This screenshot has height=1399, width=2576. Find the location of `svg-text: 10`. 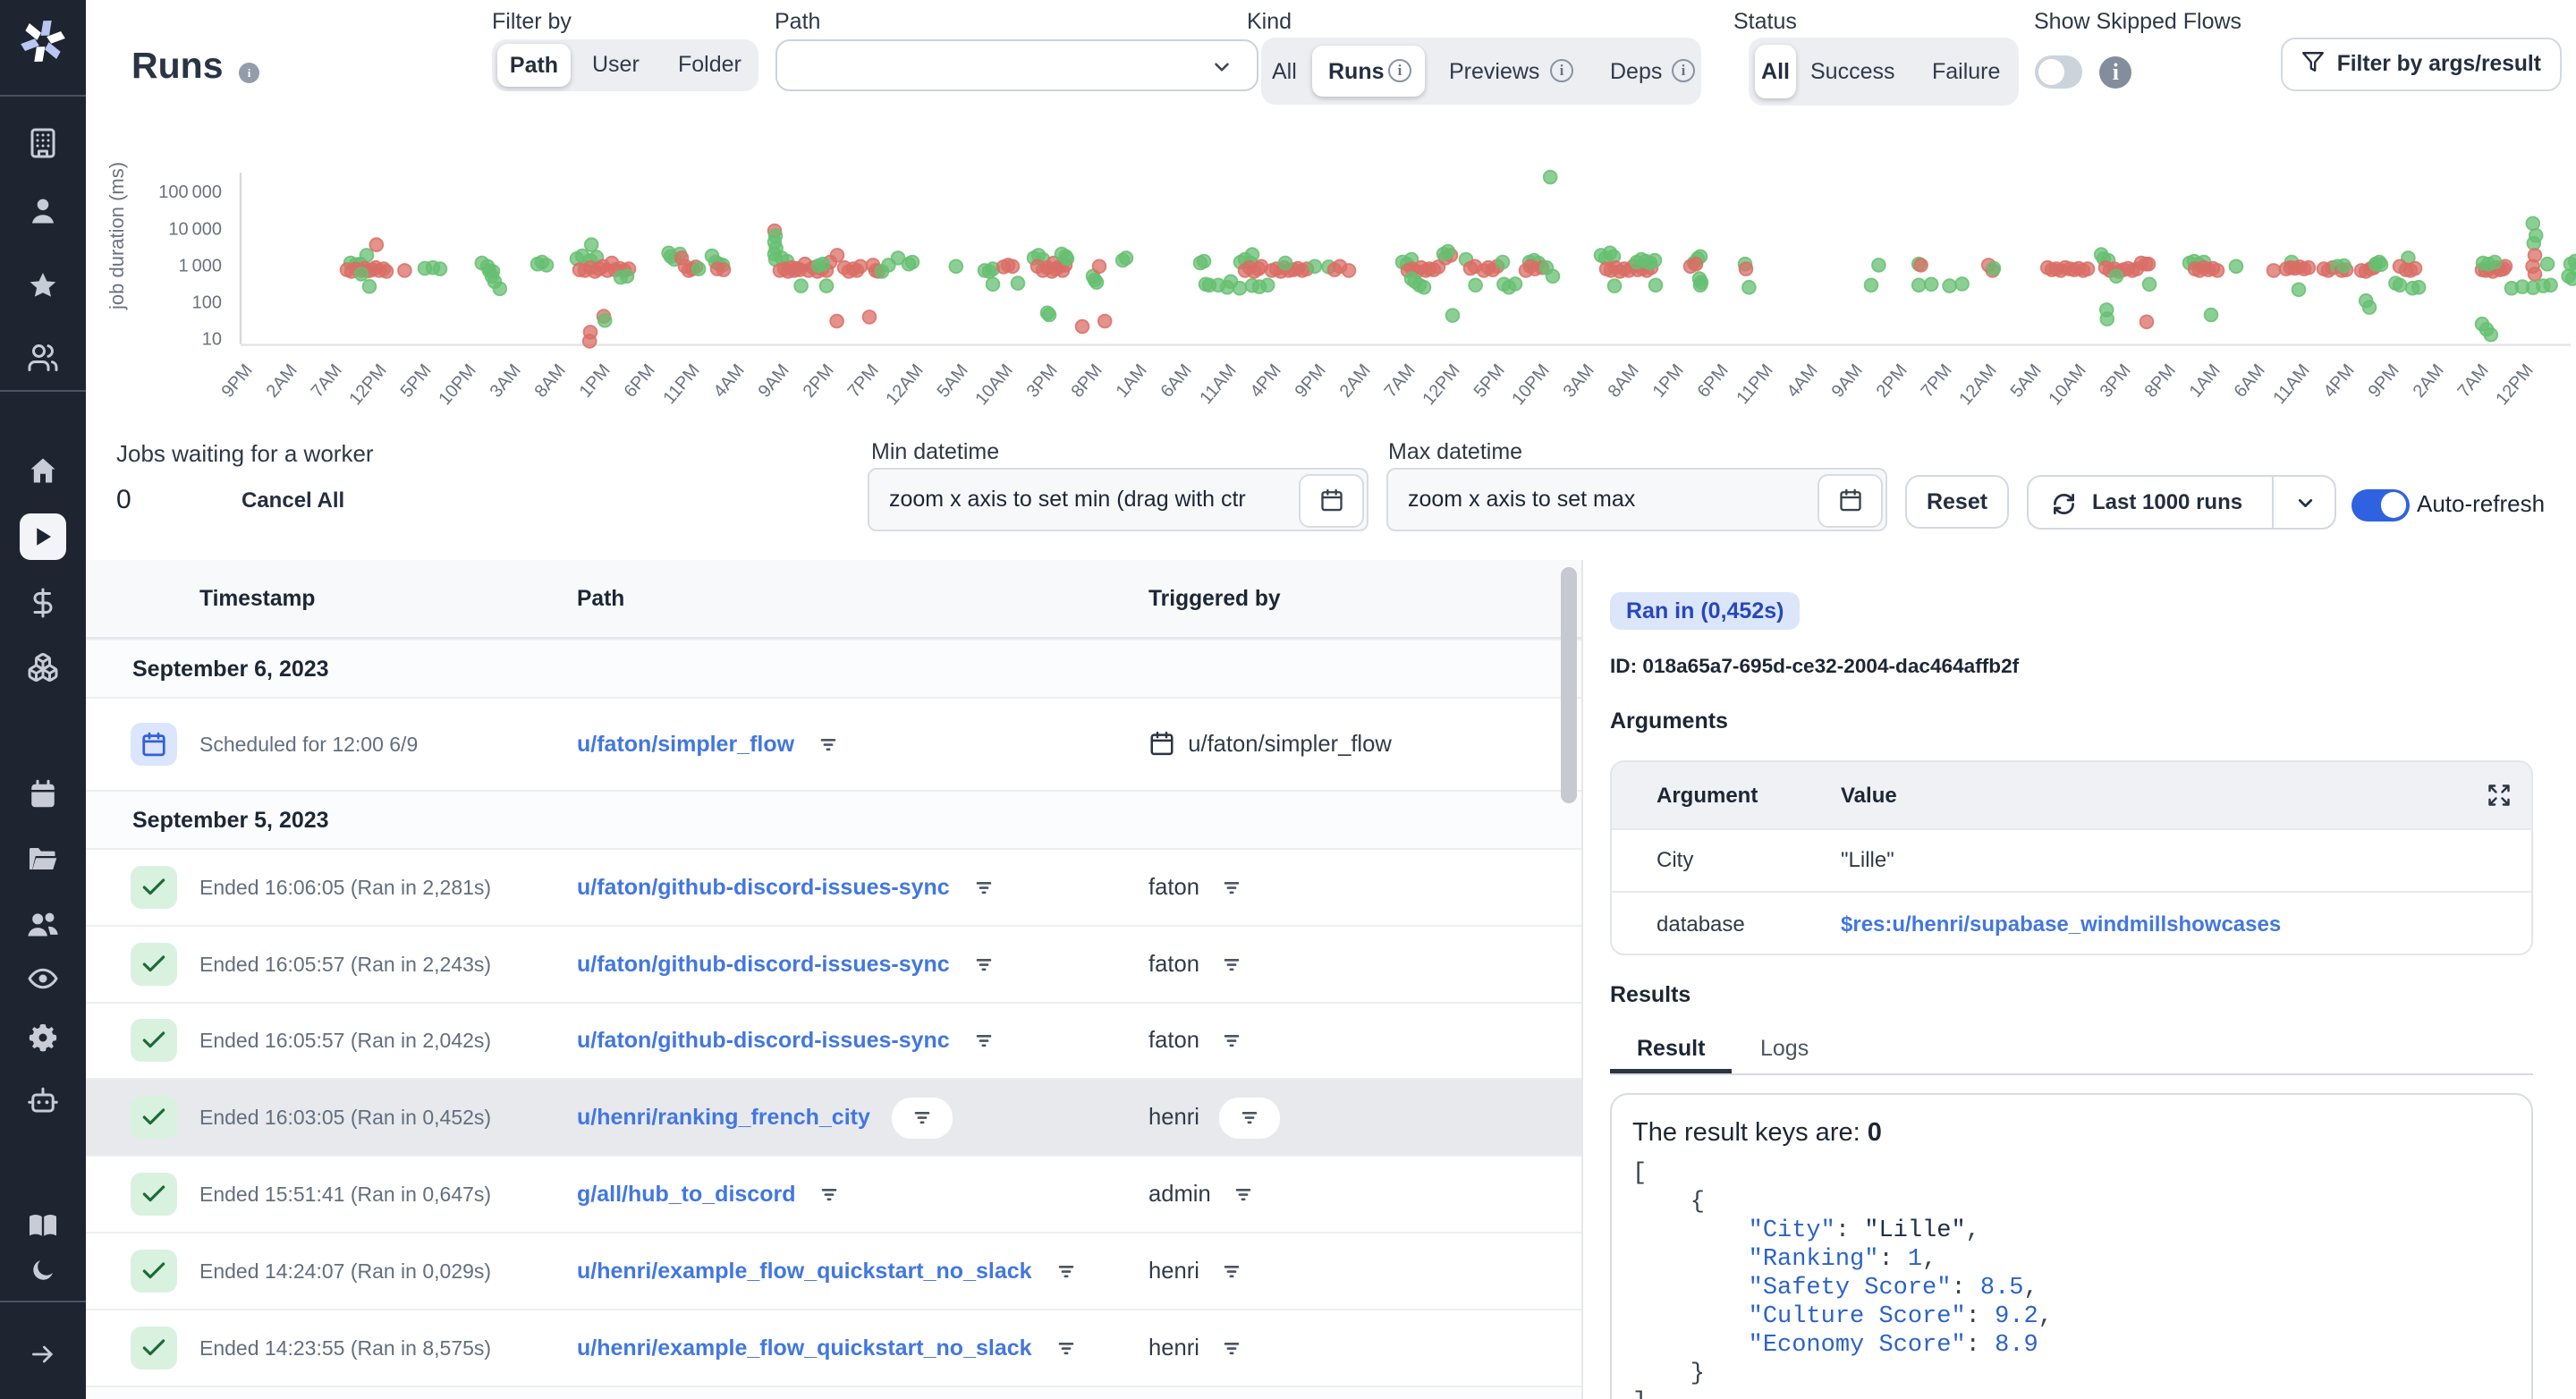

svg-text: 10 is located at coordinates (212, 340).